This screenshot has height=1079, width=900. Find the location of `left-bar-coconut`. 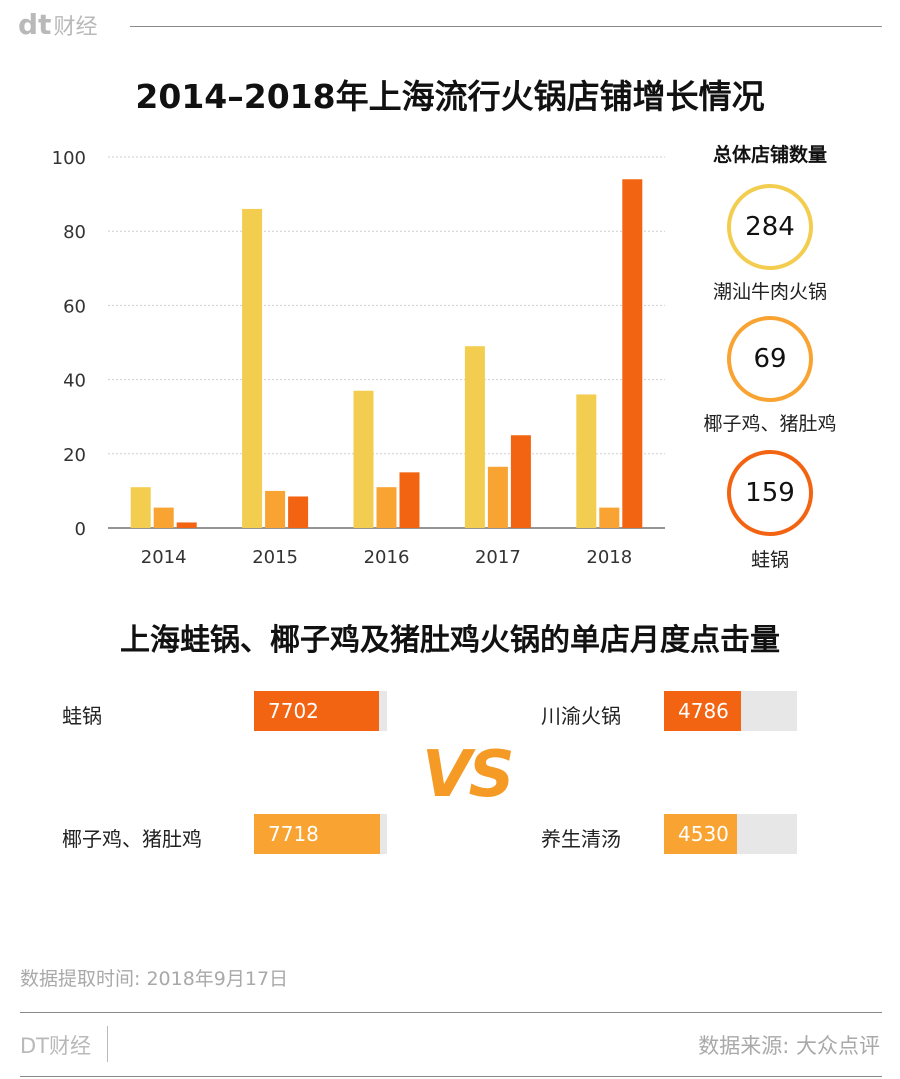

left-bar-coconut is located at coordinates (317, 834).